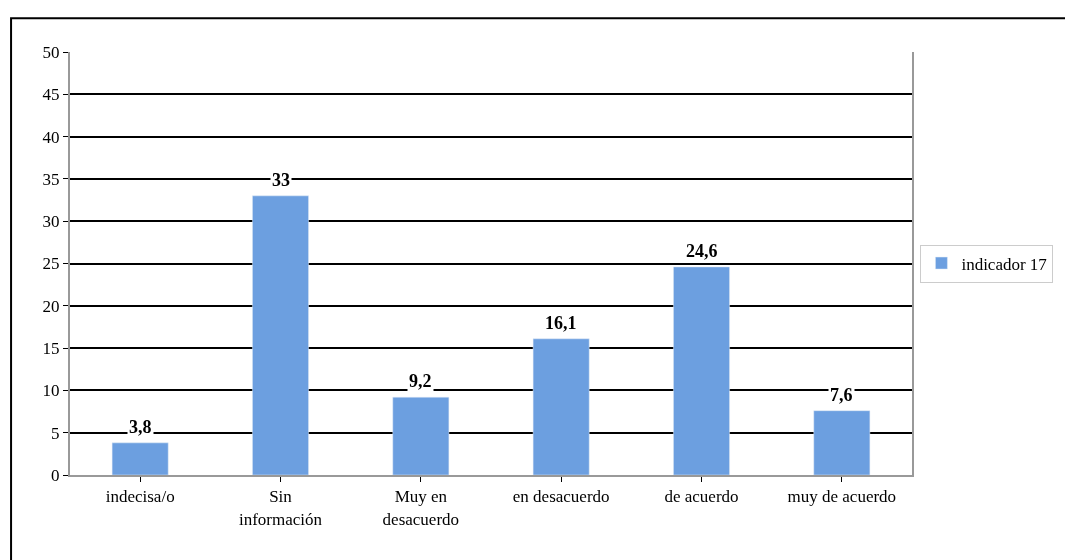 The width and height of the screenshot is (1065, 560). Describe the element at coordinates (280, 508) in the screenshot. I see `x-tick-label: Sin información` at that location.